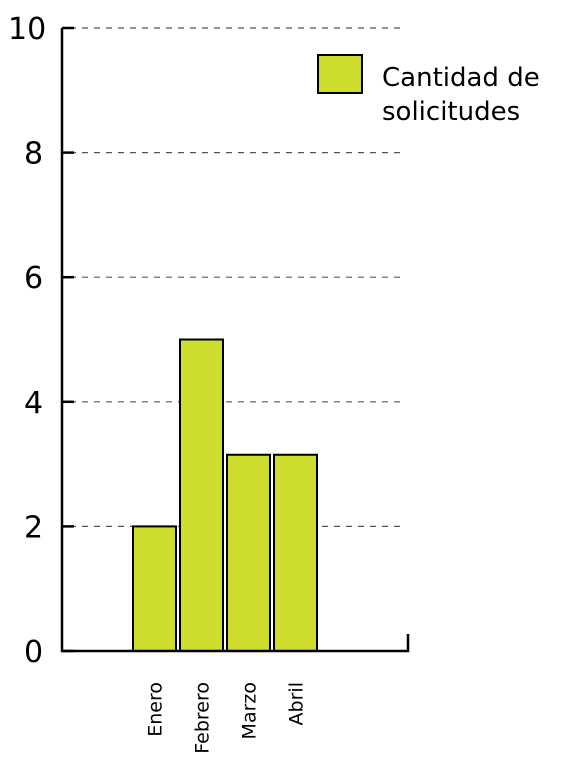  I want to click on bar-abril, so click(295, 552).